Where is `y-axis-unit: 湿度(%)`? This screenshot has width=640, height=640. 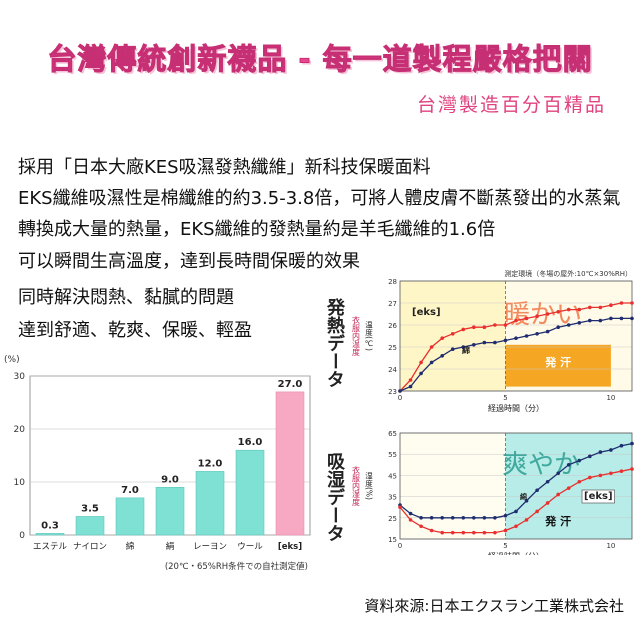 y-axis-unit: 湿度(%) is located at coordinates (368, 486).